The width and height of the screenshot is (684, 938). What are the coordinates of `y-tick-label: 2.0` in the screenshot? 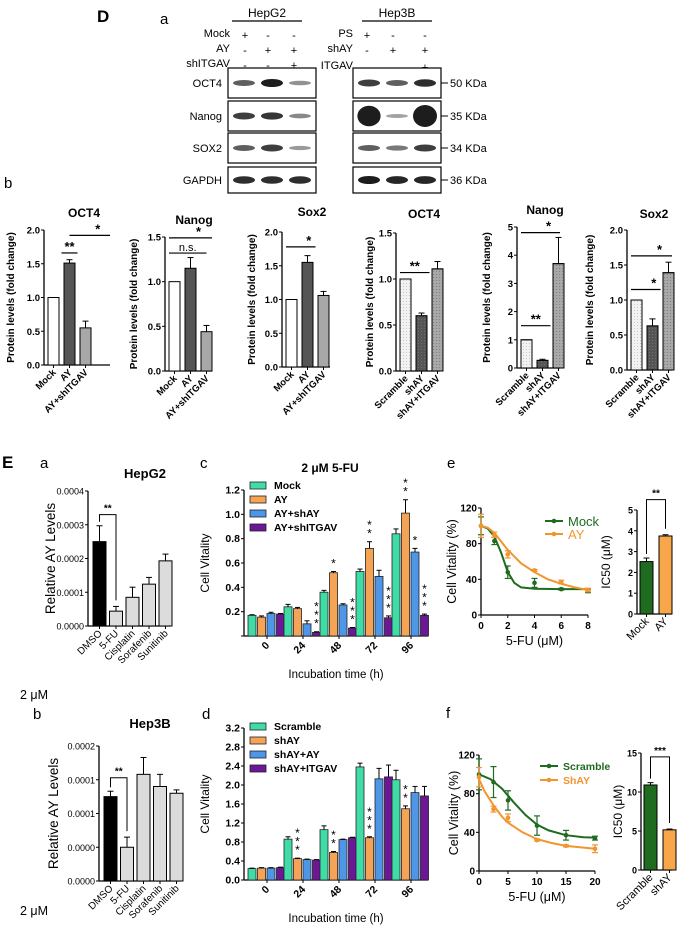 It's located at (271, 233).